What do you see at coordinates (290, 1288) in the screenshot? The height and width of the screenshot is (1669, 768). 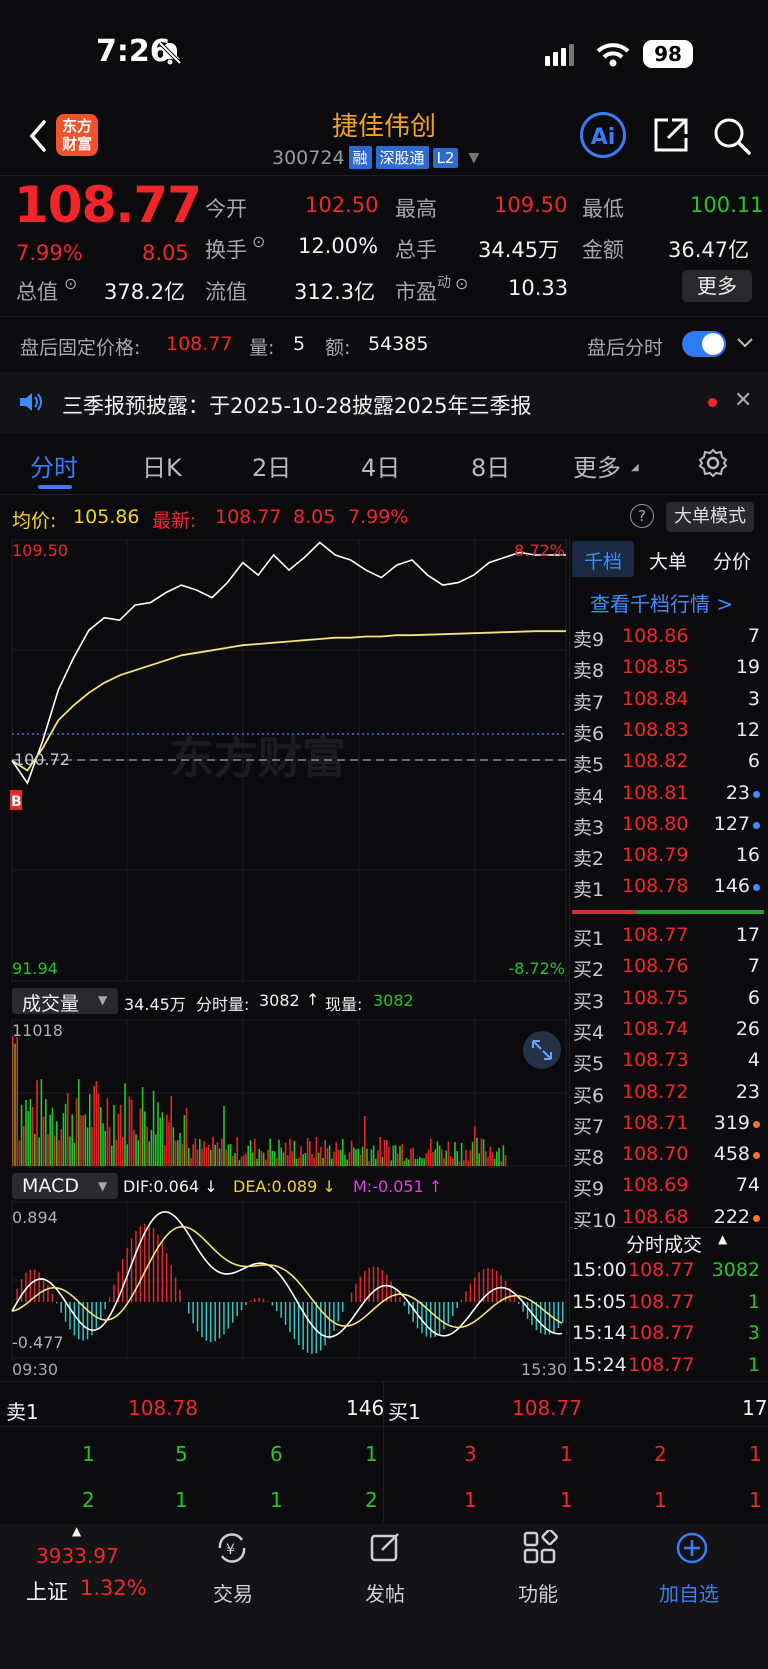 I see `macd-histogram` at bounding box center [290, 1288].